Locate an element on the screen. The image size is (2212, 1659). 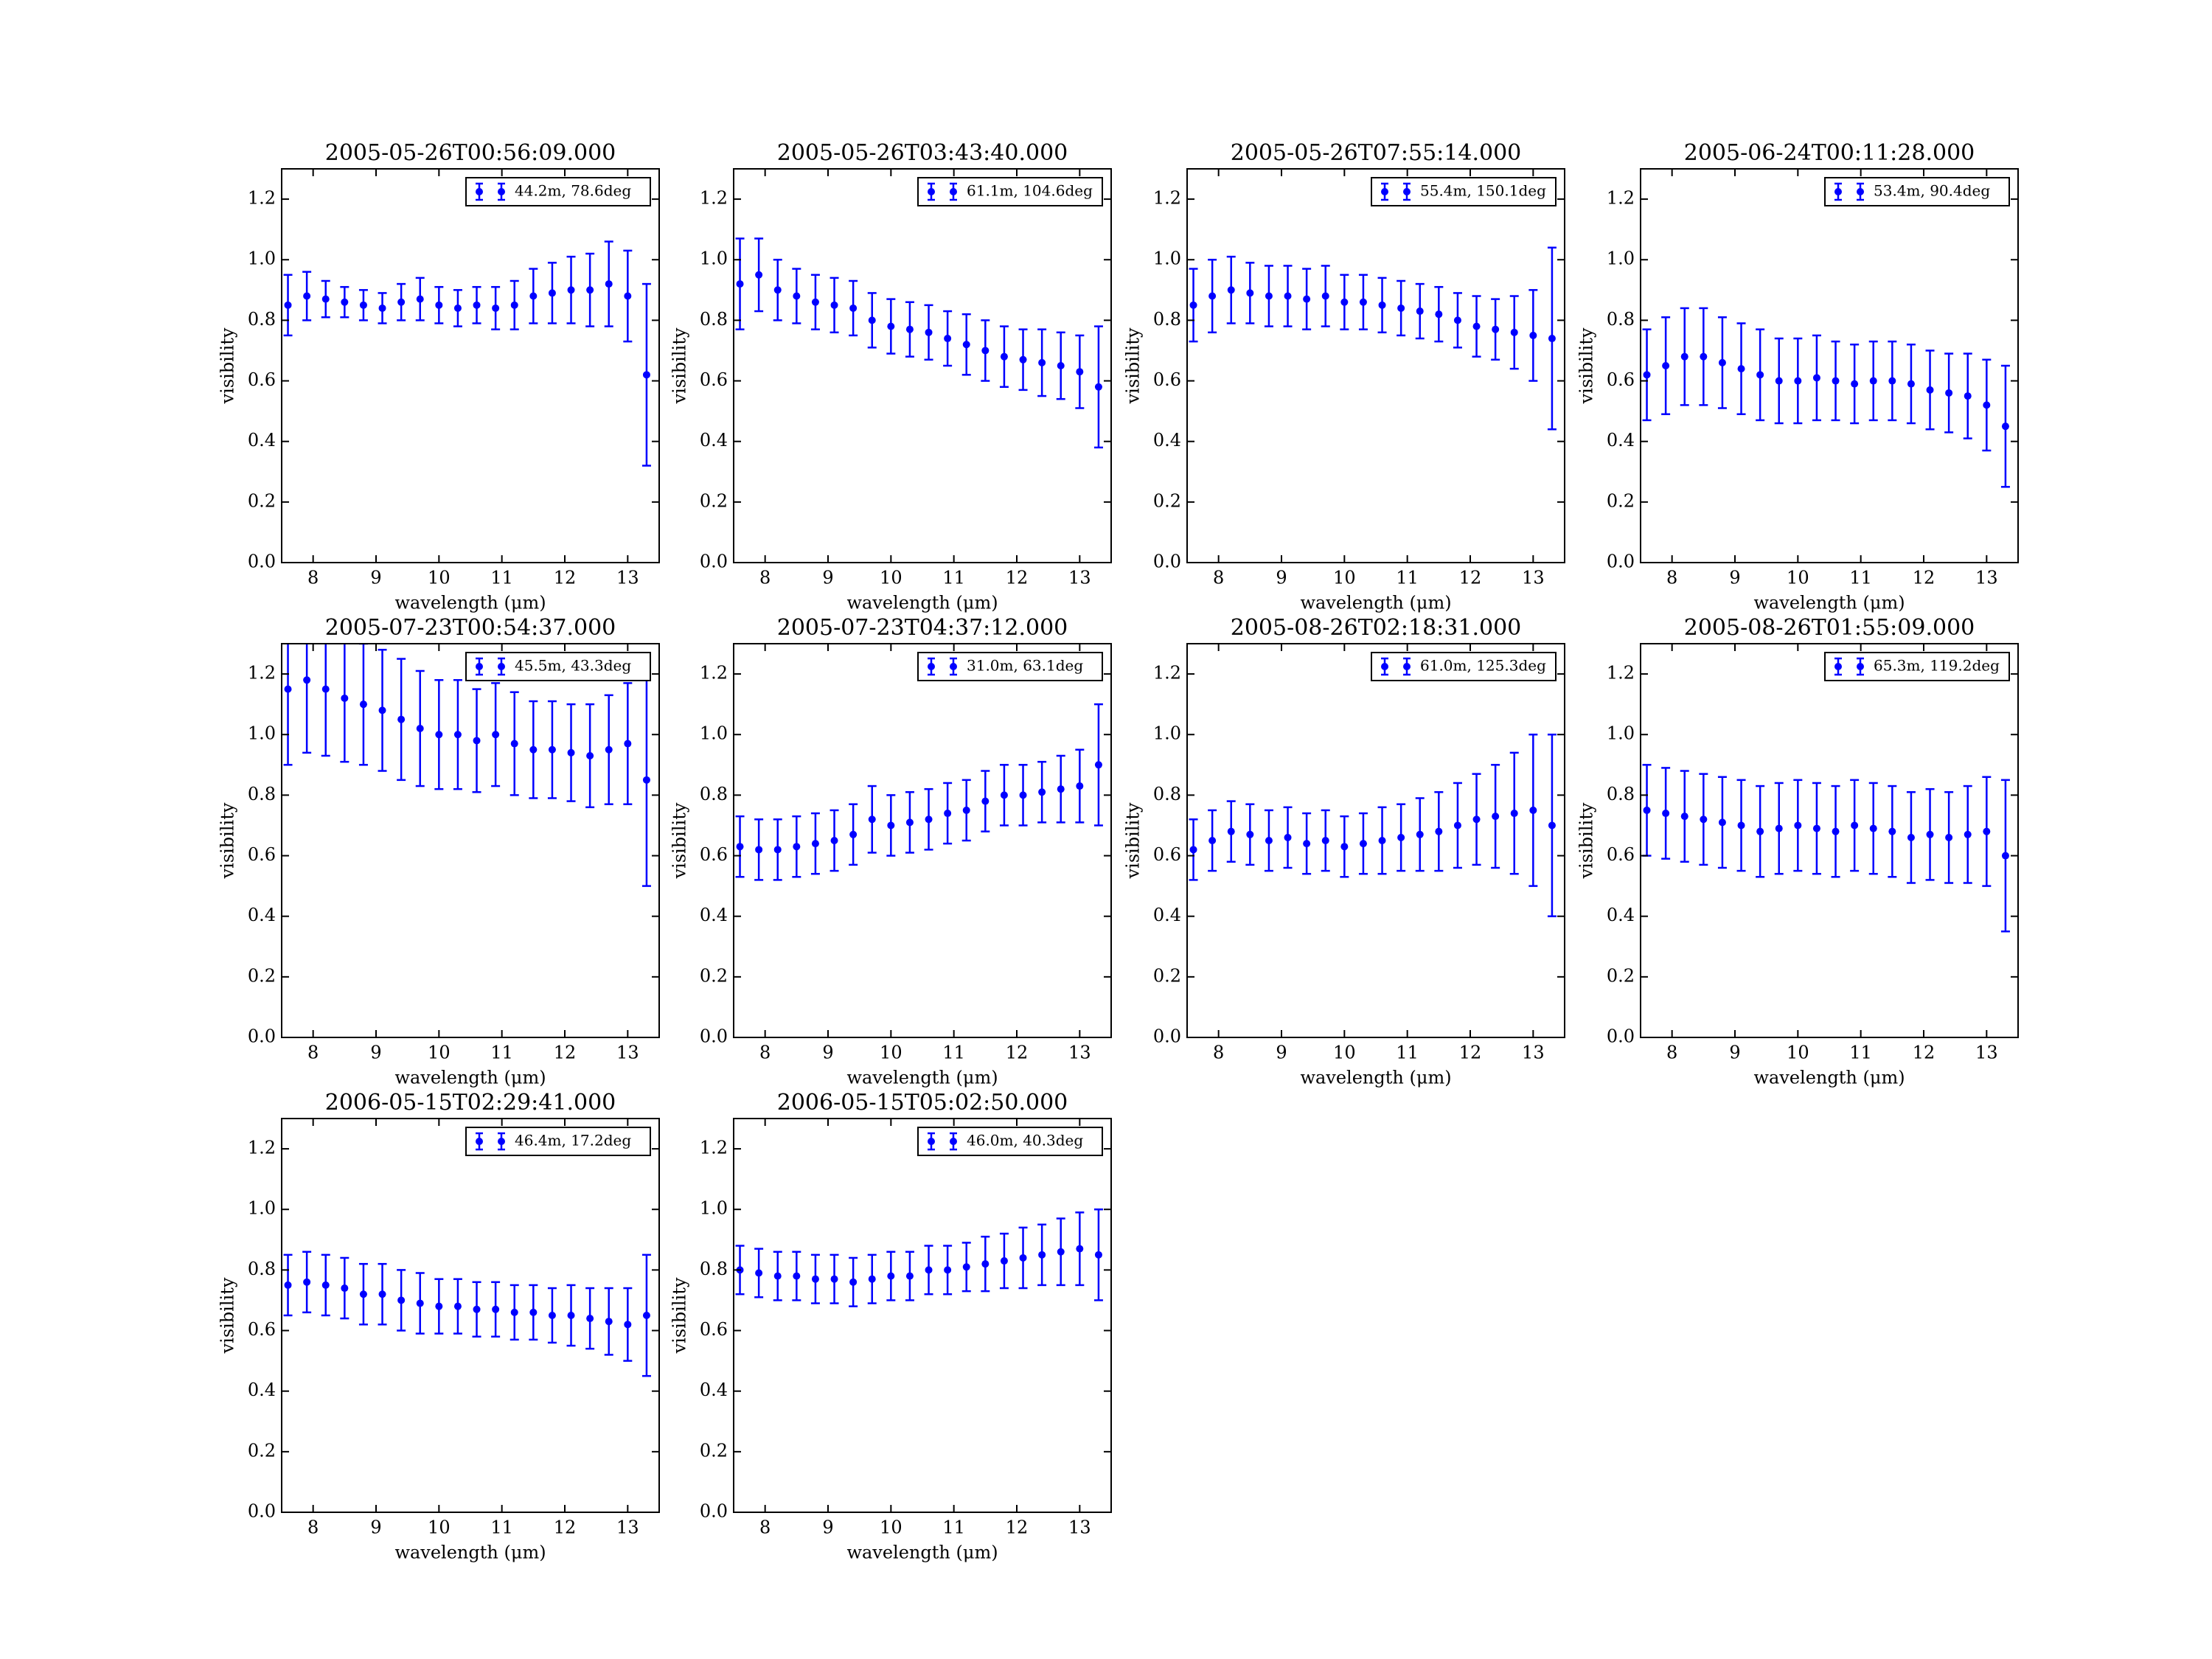
chart-title: 2006-05-15T05:02:50.000 is located at coordinates (922, 1103).